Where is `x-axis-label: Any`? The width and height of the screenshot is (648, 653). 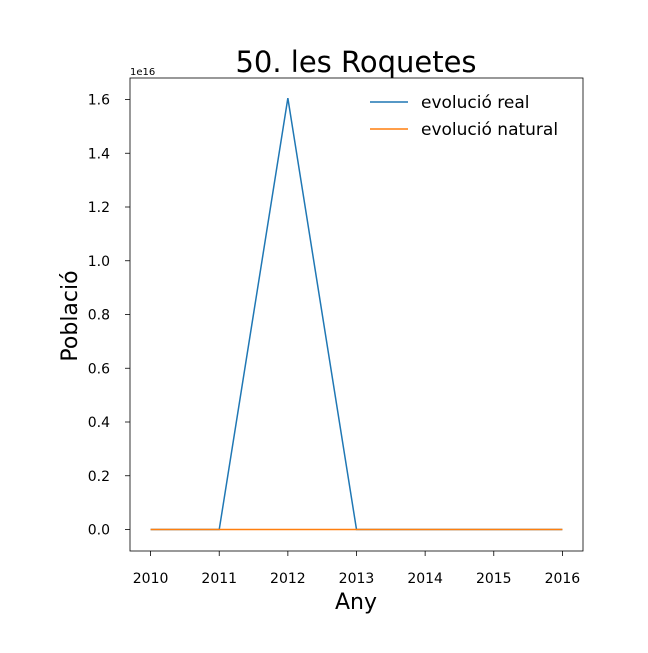
x-axis-label: Any is located at coordinates (356, 602).